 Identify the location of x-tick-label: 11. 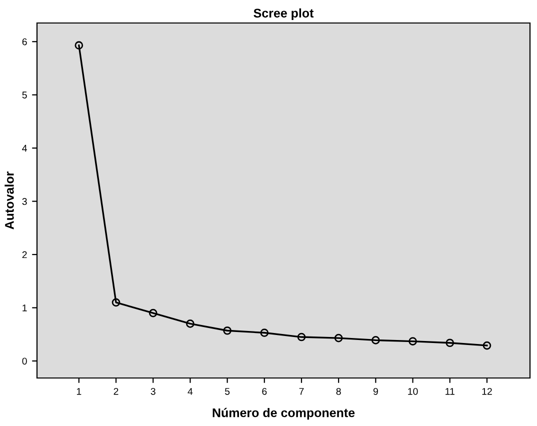
(450, 391).